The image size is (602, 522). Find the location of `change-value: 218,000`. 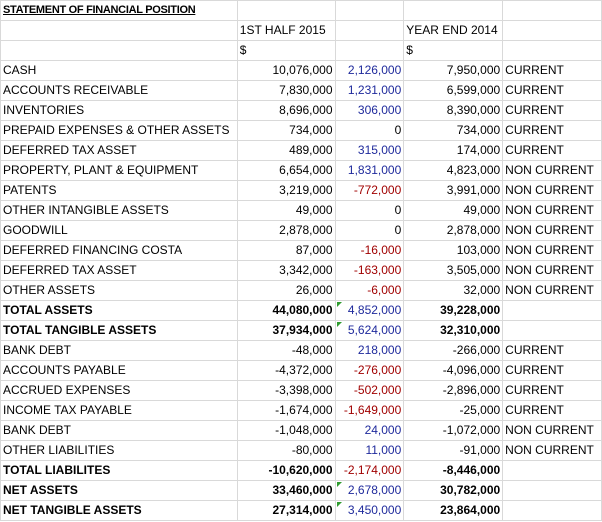

change-value: 218,000 is located at coordinates (369, 350).